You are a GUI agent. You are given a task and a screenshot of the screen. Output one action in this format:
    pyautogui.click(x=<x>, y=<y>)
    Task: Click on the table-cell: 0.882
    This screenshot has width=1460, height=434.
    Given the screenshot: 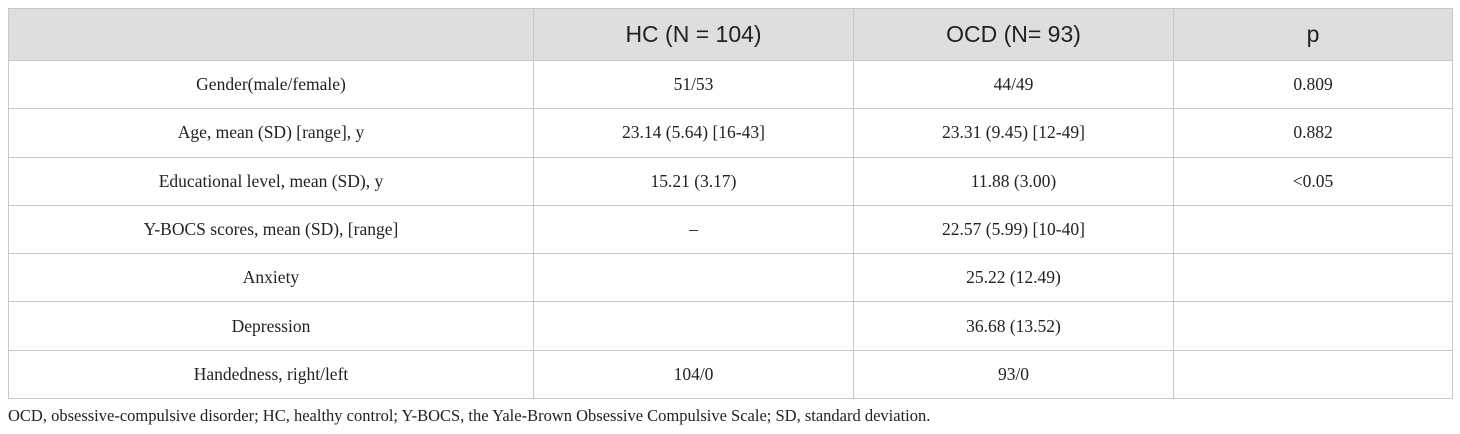 What is the action you would take?
    pyautogui.click(x=1313, y=133)
    